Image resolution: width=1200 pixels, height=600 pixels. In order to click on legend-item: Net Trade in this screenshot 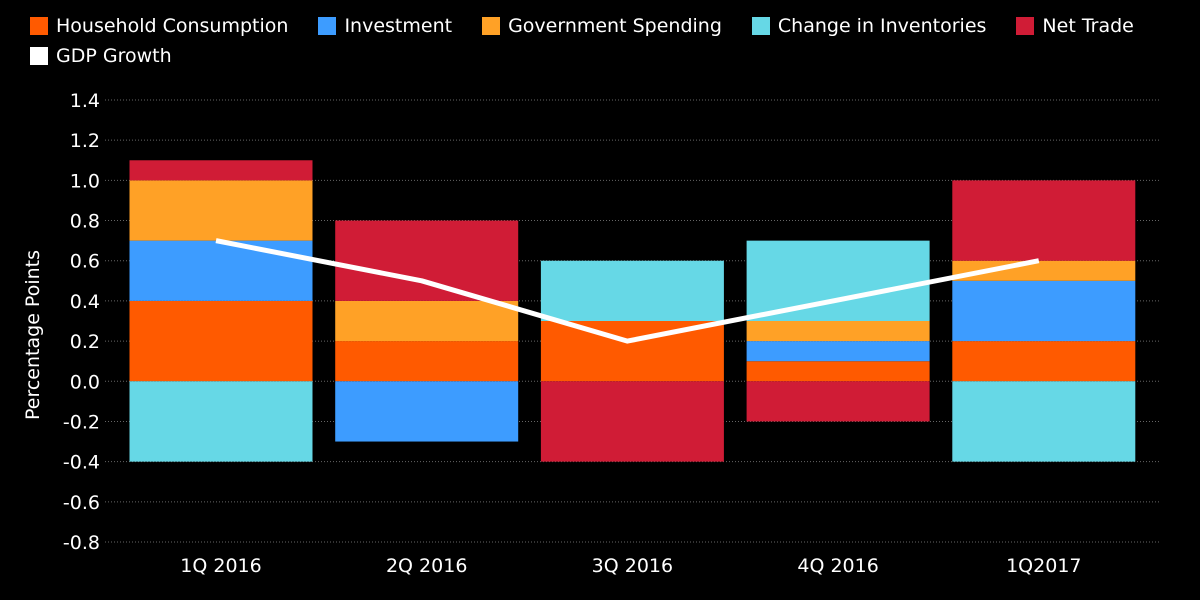, I will do `click(1075, 26)`.